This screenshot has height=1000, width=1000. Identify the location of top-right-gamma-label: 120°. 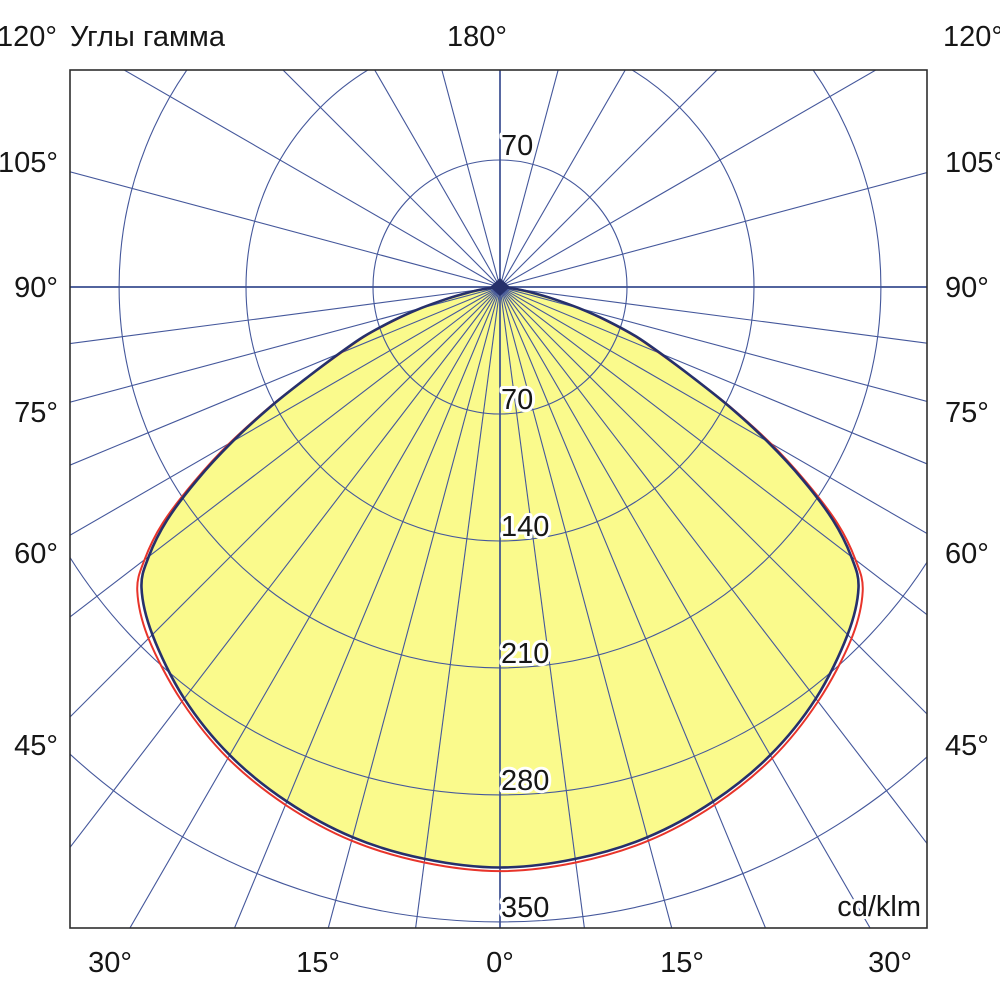
(971, 37).